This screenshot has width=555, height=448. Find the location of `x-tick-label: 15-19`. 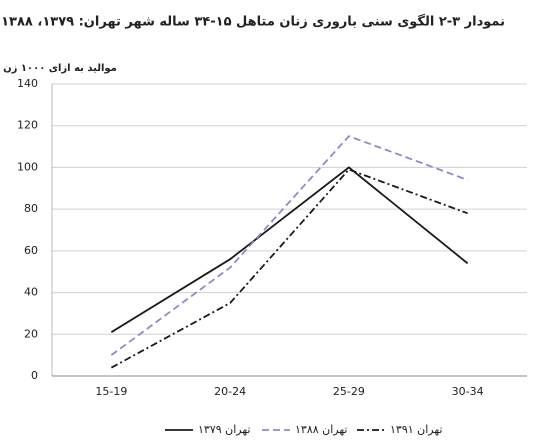

x-tick-label: 15-19 is located at coordinates (111, 391).